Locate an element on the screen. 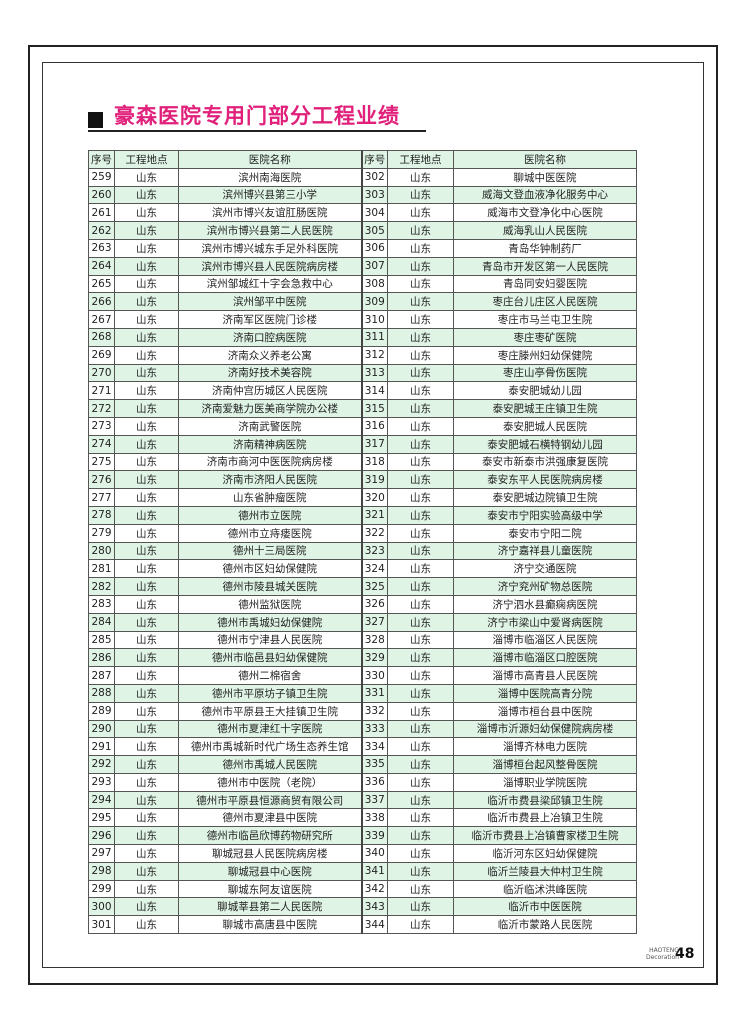 The image size is (750, 1024). cell-hospital-name: 德州市夏津县中医院 is located at coordinates (270, 818).